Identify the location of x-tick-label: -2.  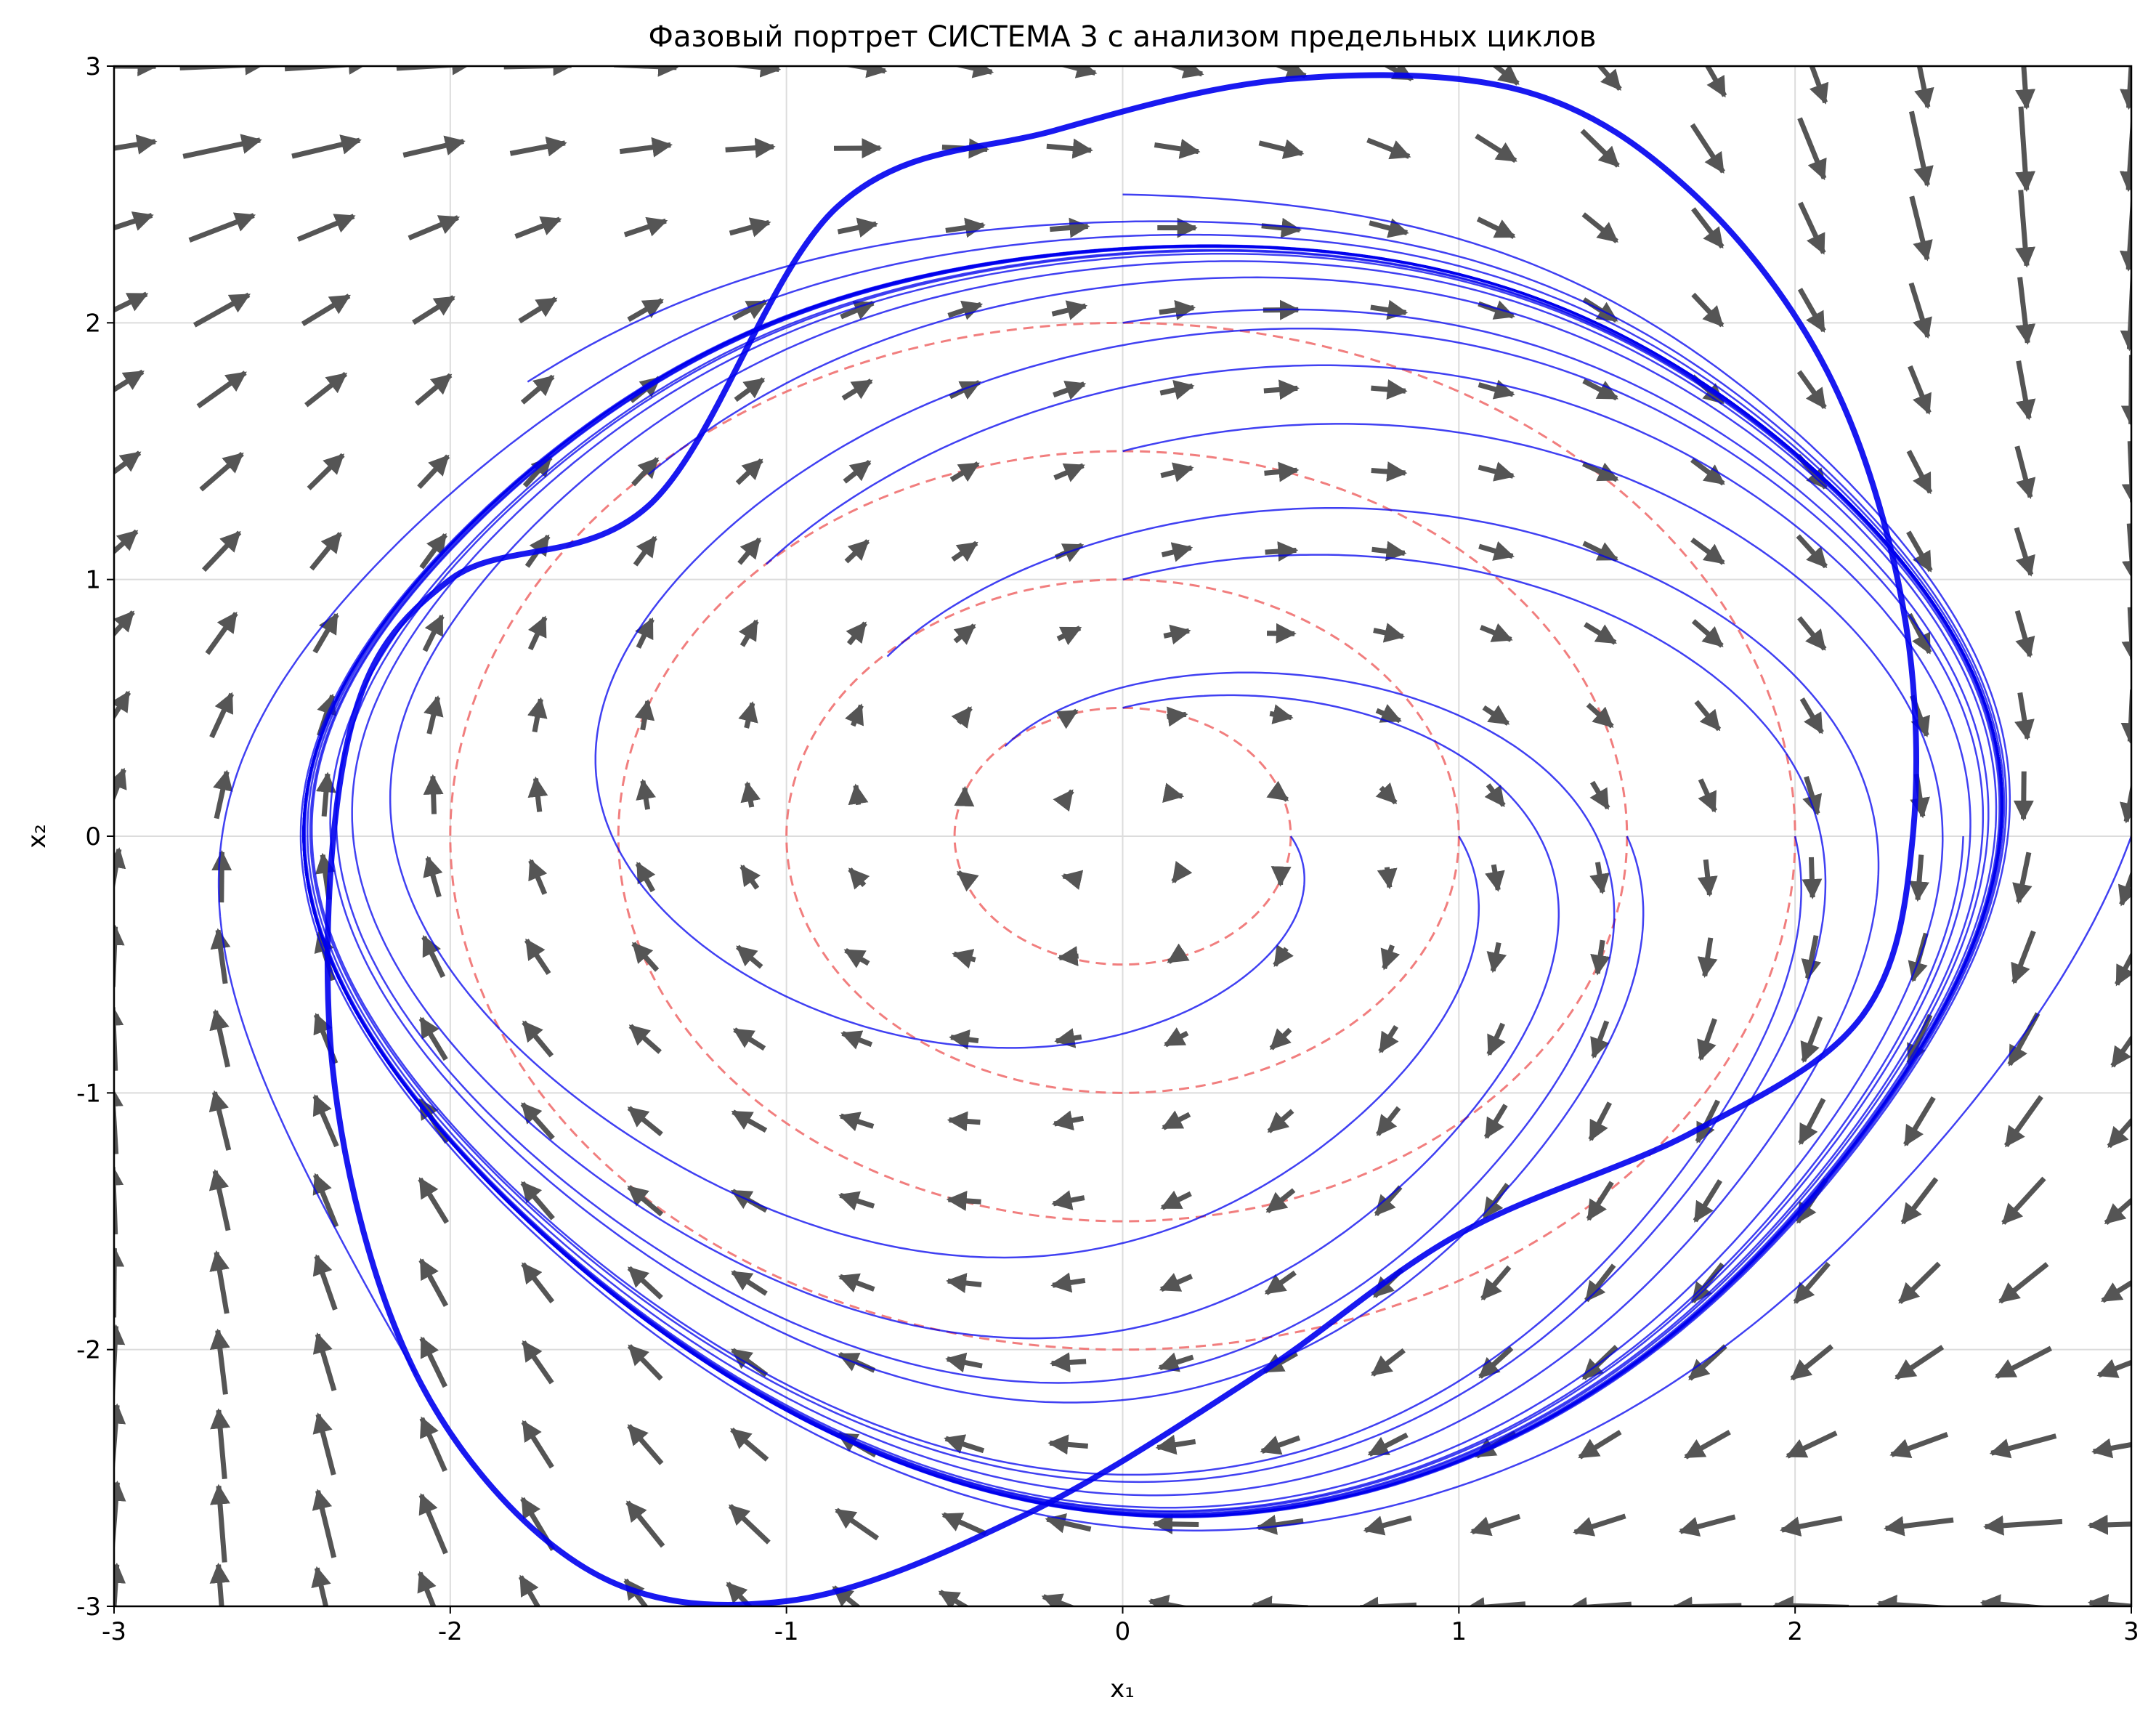
(450, 1631).